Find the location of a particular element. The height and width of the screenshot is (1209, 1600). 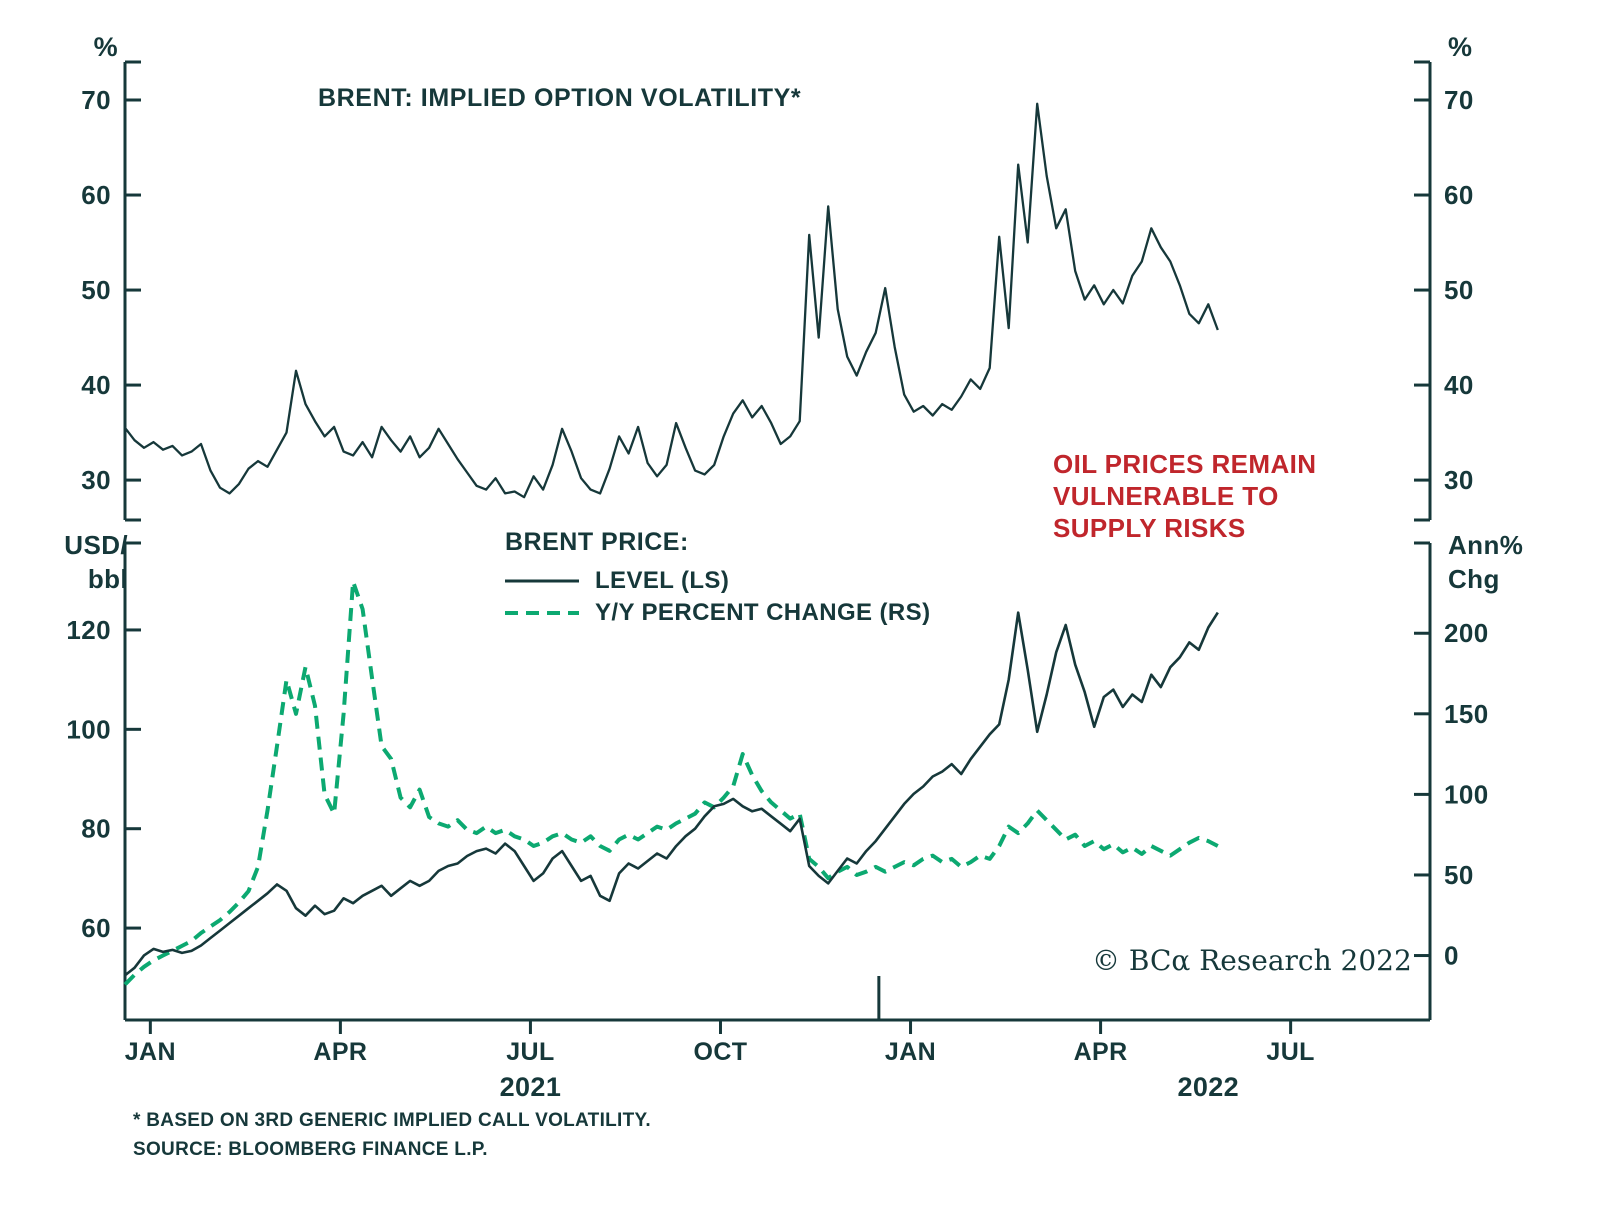

legend-label-yoy: Y/Y PERCENT CHANGE (RS) is located at coordinates (763, 612).